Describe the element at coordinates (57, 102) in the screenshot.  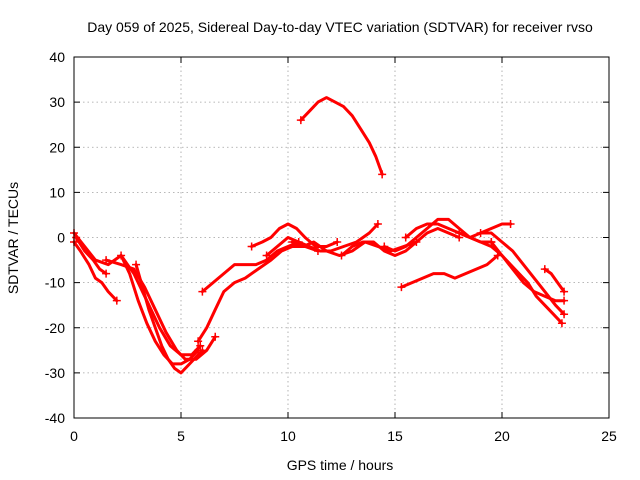
I see `y-tick-label: 30` at that location.